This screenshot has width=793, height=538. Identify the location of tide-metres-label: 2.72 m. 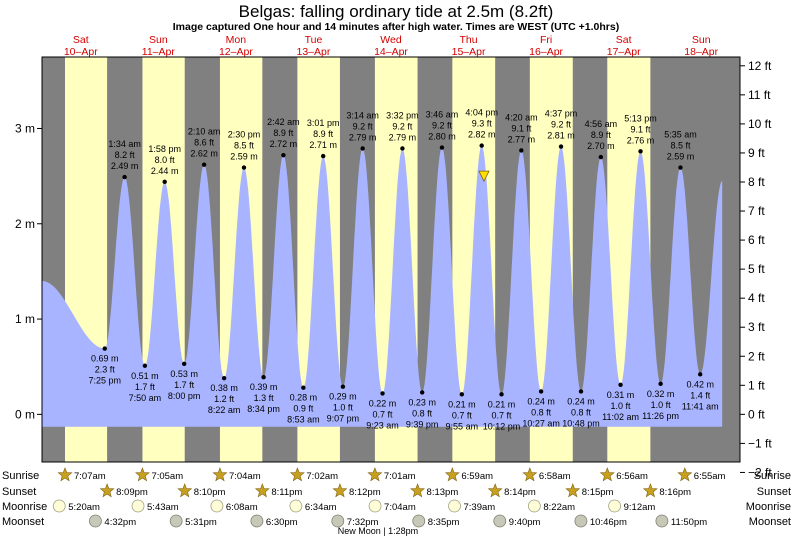
(284, 144).